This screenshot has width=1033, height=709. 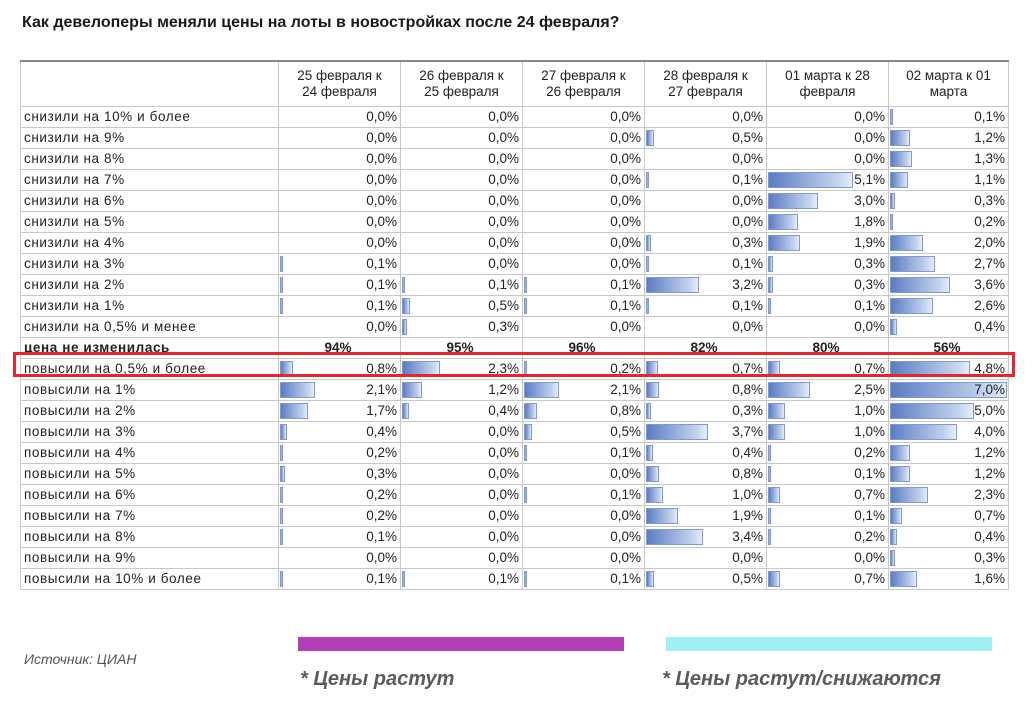 I want to click on column-header-3: 27 февраля к 26 февраля, so click(x=583, y=83).